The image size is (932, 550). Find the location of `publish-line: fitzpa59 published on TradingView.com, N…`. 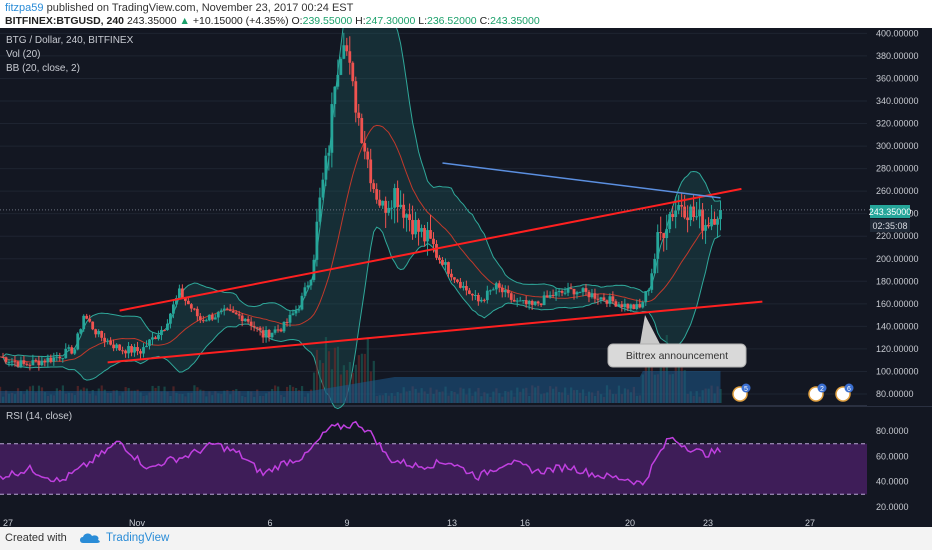

publish-line: fitzpa59 published on TradingView.com, N… is located at coordinates (179, 8).